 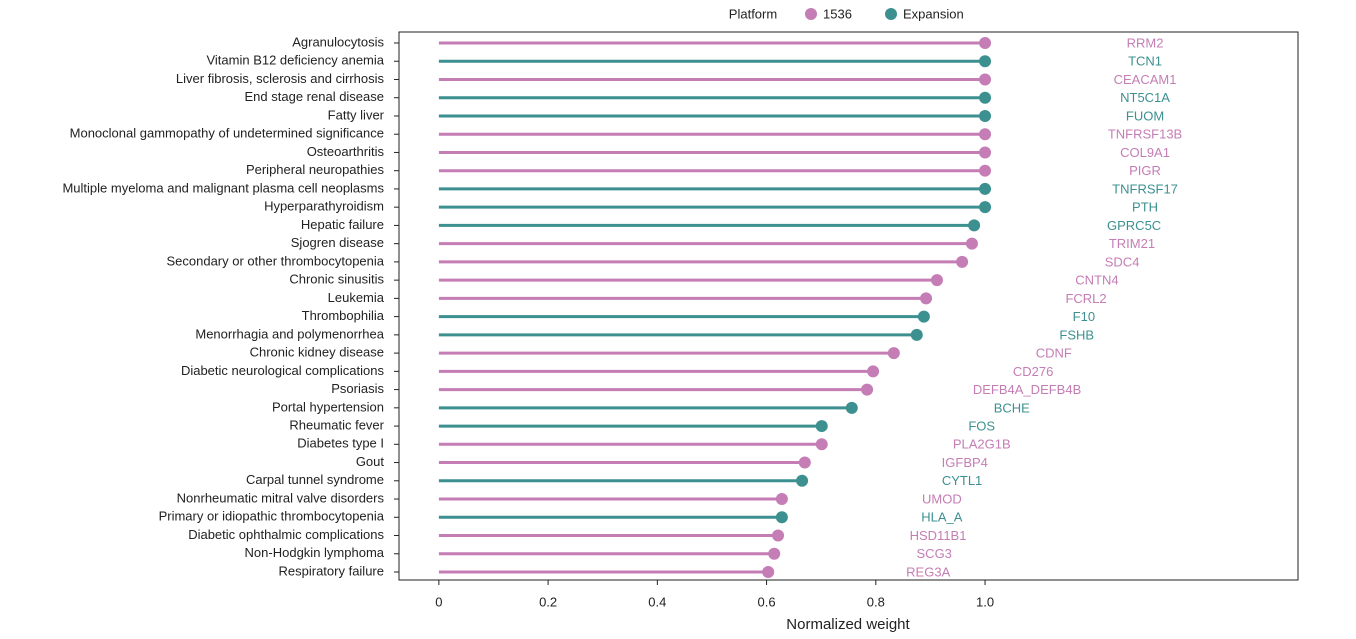 What do you see at coordinates (767, 601) in the screenshot?
I see `x-tick-label: 0.6` at bounding box center [767, 601].